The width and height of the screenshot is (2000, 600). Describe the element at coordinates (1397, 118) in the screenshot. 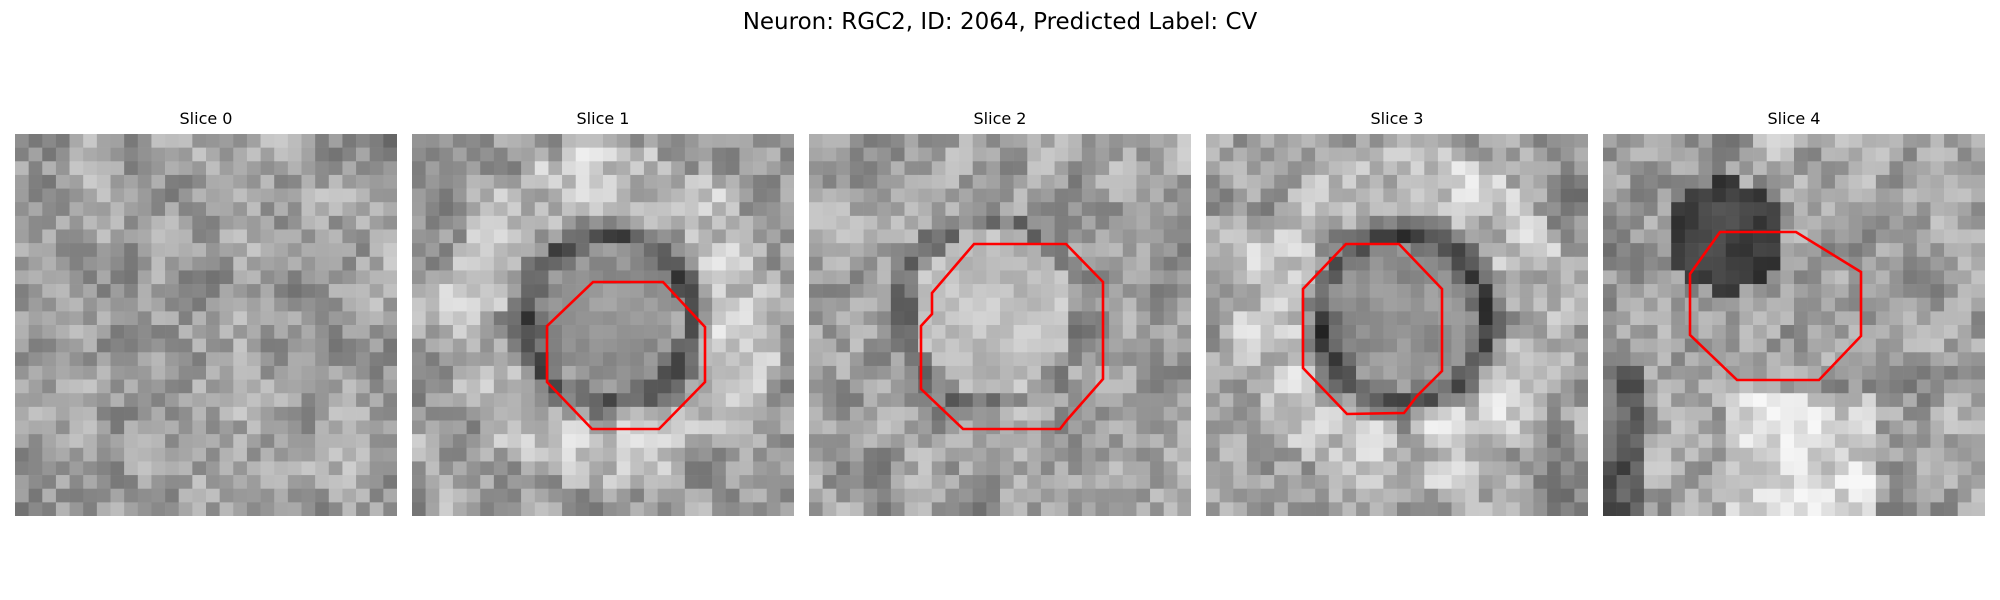

I see `slice-title-3: Slice 3` at that location.